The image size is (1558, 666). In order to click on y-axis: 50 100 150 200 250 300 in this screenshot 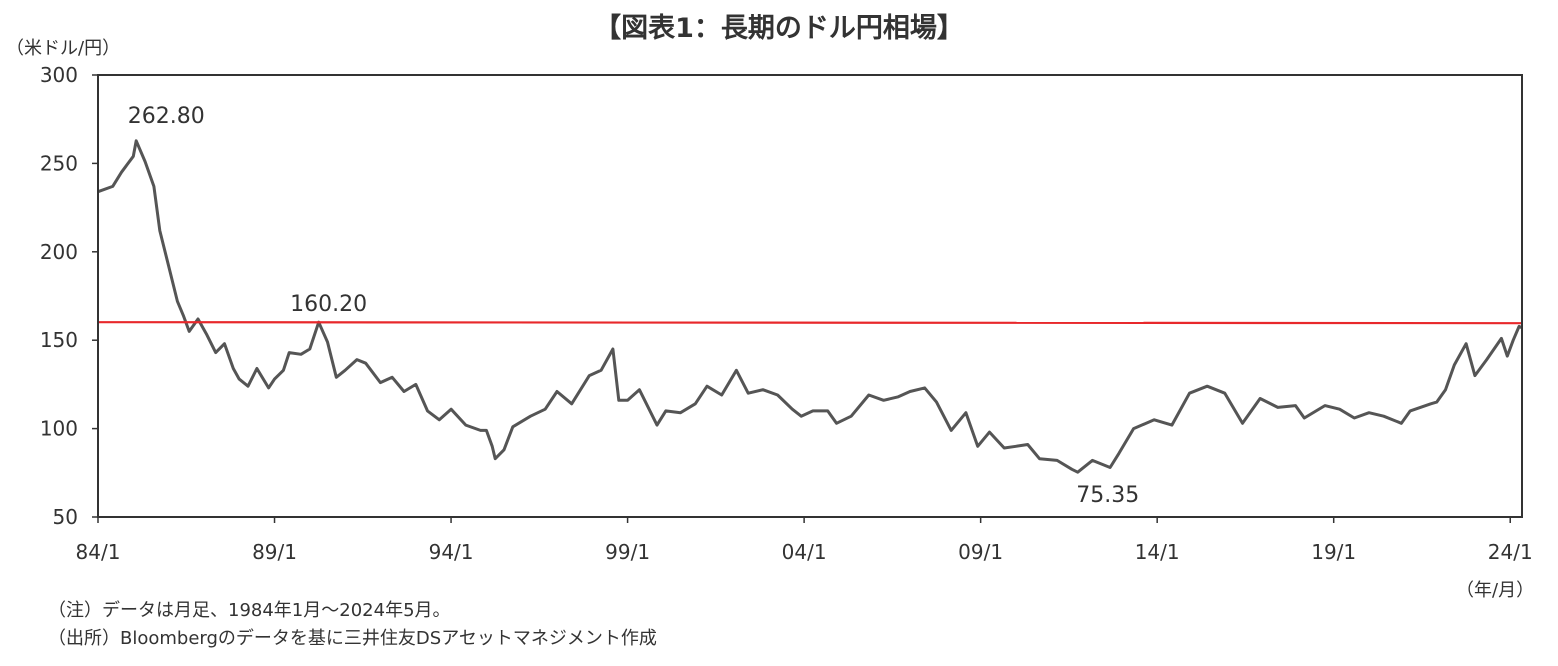, I will do `click(69, 296)`.